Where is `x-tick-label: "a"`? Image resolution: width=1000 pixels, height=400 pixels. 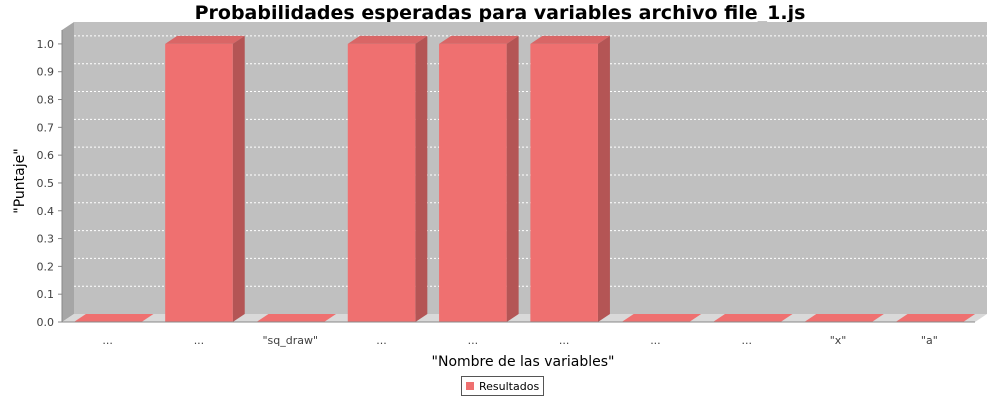
x-tick-label: "a" is located at coordinates (929, 340).